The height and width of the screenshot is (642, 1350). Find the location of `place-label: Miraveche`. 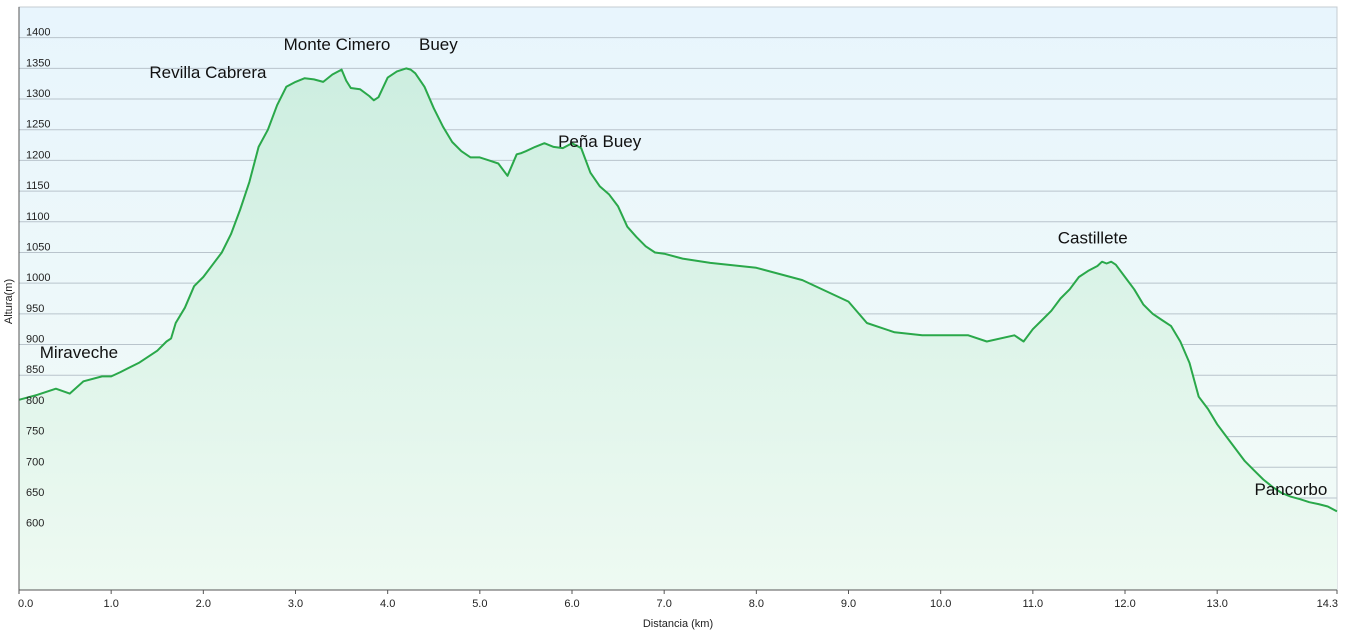

place-label: Miraveche is located at coordinates (79, 352).